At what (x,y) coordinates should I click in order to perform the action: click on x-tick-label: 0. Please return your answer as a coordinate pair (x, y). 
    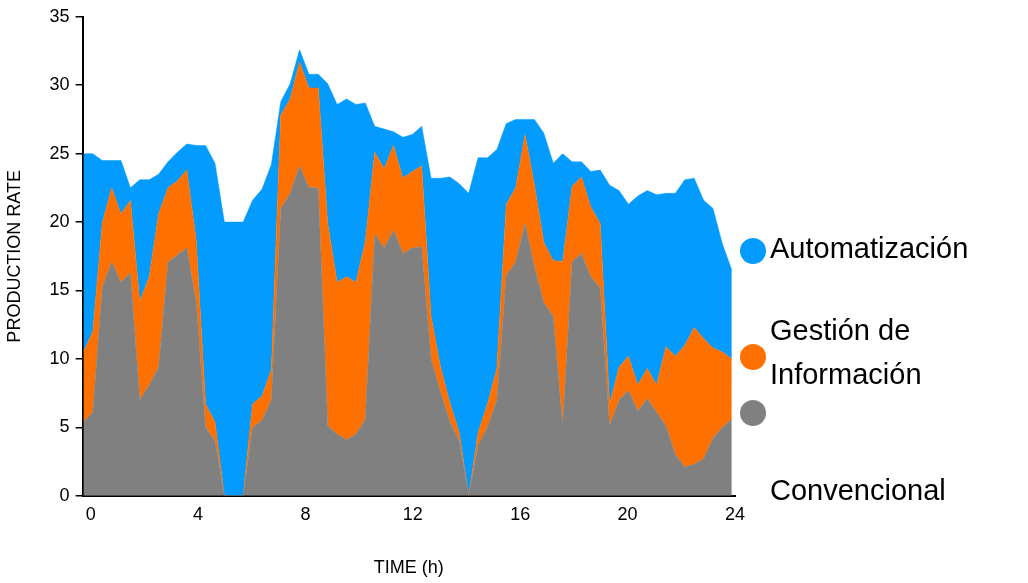
    Looking at the image, I should click on (90, 513).